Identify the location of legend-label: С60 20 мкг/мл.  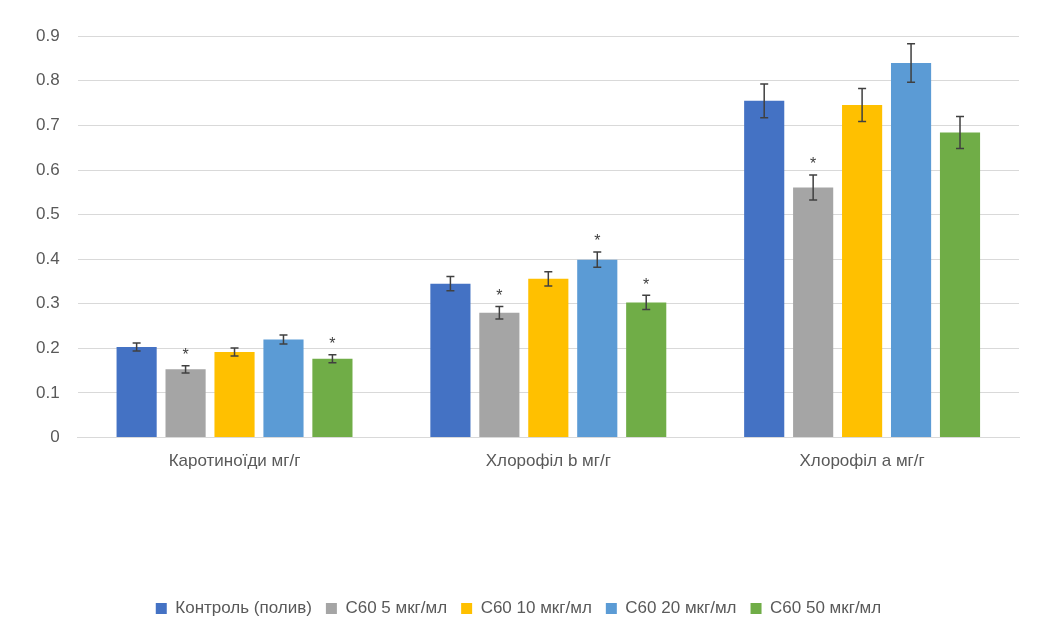
(681, 608).